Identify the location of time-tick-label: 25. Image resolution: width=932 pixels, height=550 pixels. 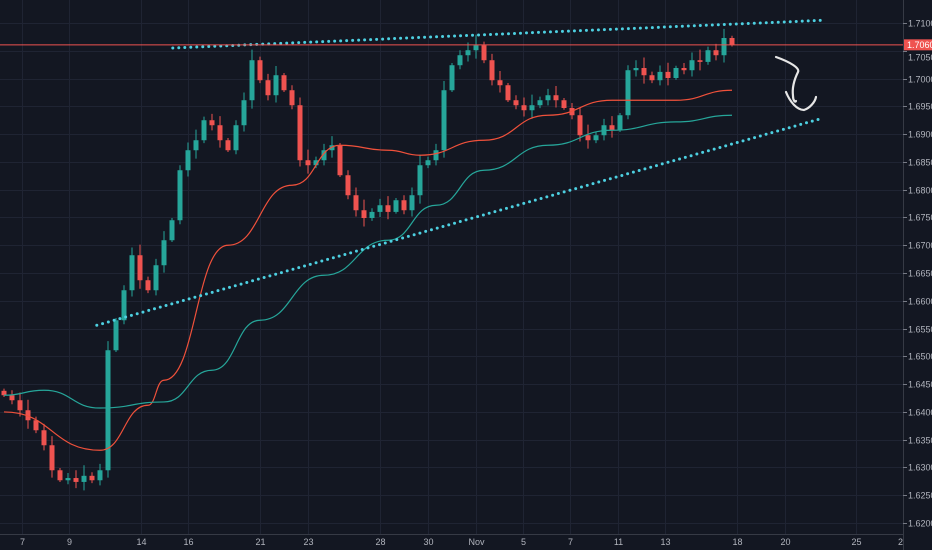
(856, 542).